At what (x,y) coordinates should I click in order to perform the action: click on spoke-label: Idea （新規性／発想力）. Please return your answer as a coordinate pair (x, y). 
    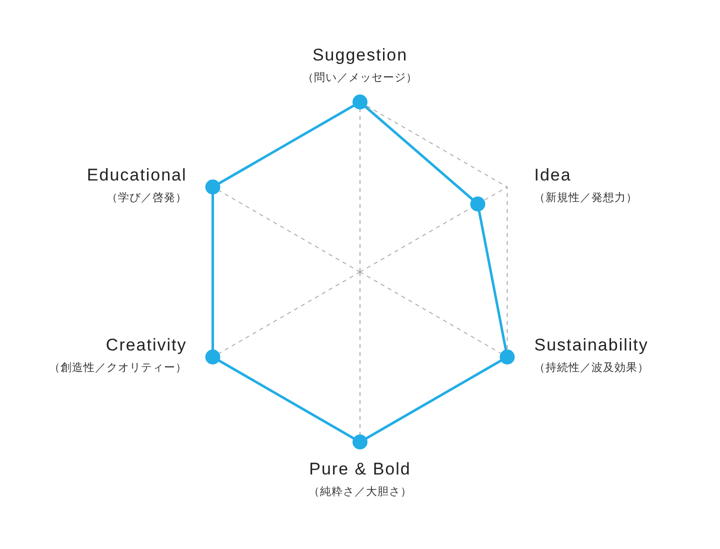
    Looking at the image, I should click on (586, 185).